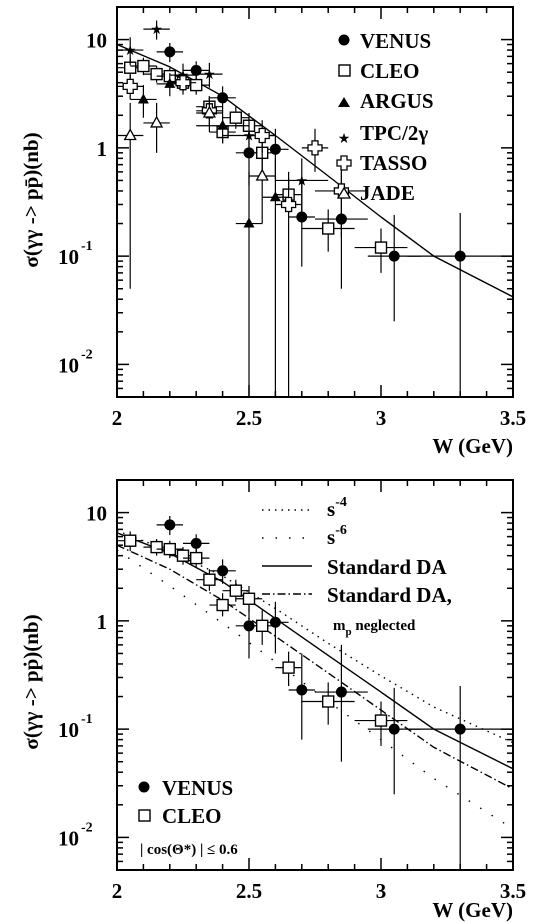 The width and height of the screenshot is (536, 922). Describe the element at coordinates (344, 70) in the screenshot. I see `legend-marker-cleo` at that location.